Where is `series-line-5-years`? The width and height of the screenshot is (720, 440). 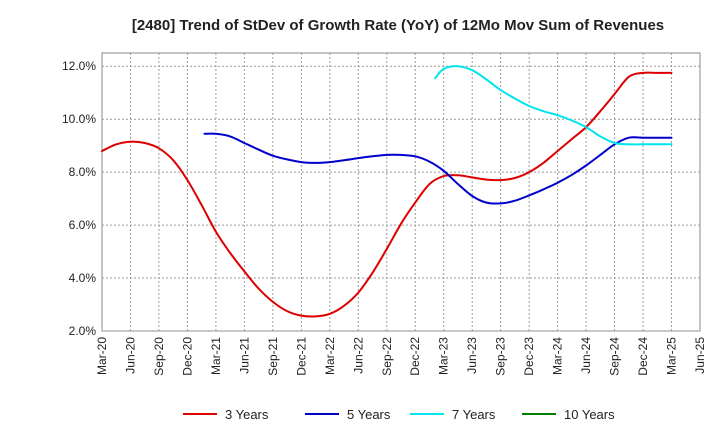 series-line-5-years is located at coordinates (438, 168).